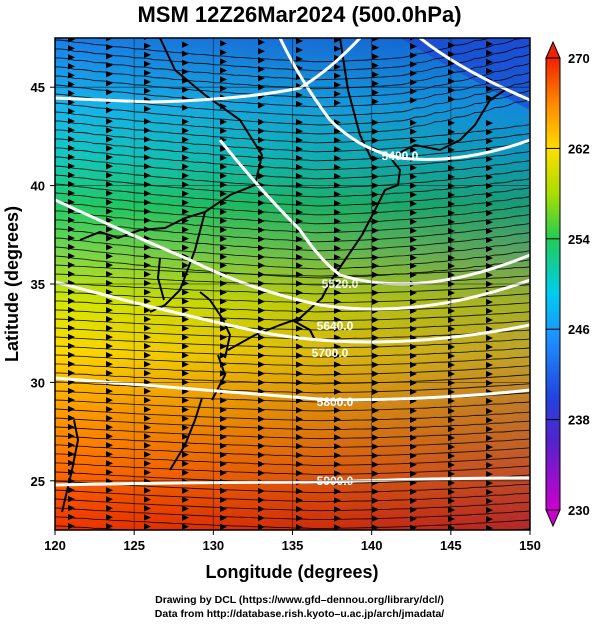 This screenshot has width=599, height=625. I want to click on contour-label: 5700.0, so click(330, 353).